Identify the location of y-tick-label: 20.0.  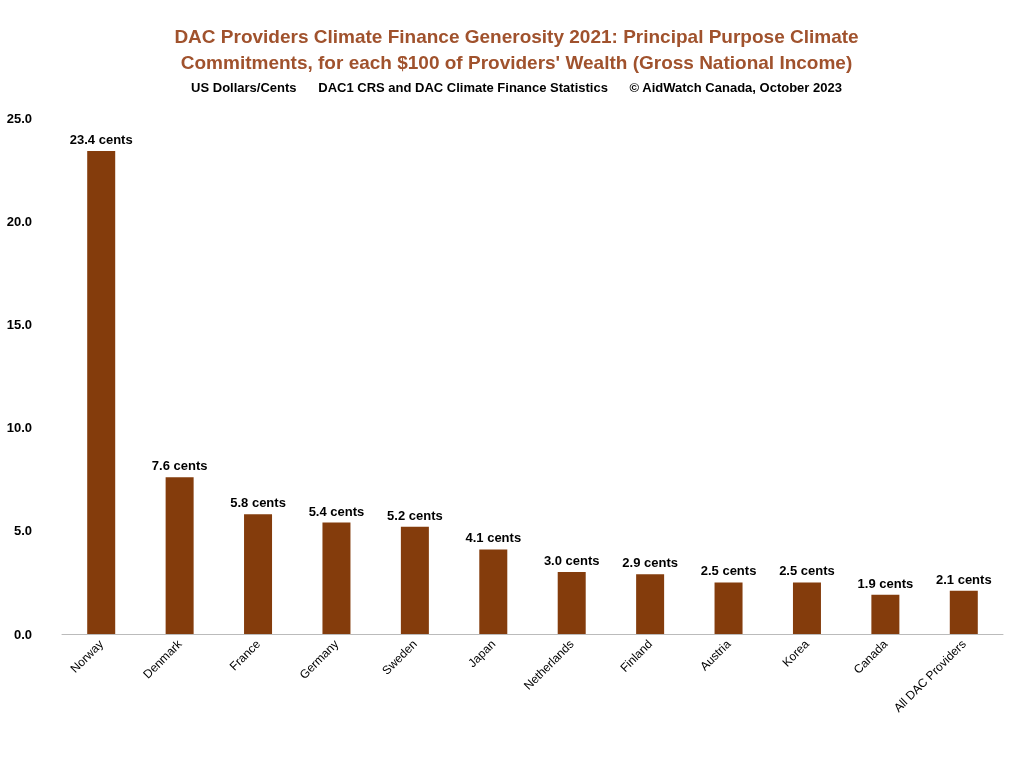
(19, 221).